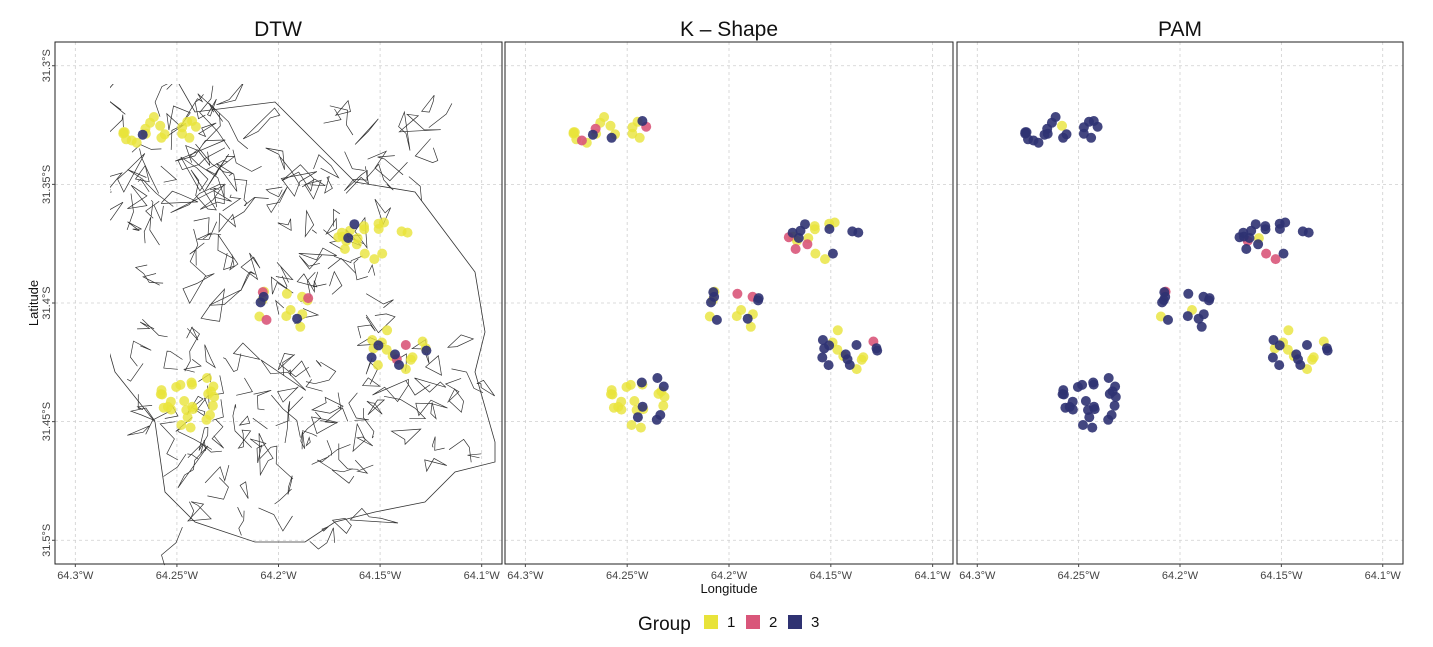 This screenshot has width=1433, height=647. What do you see at coordinates (725, 272) in the screenshot?
I see `points` at bounding box center [725, 272].